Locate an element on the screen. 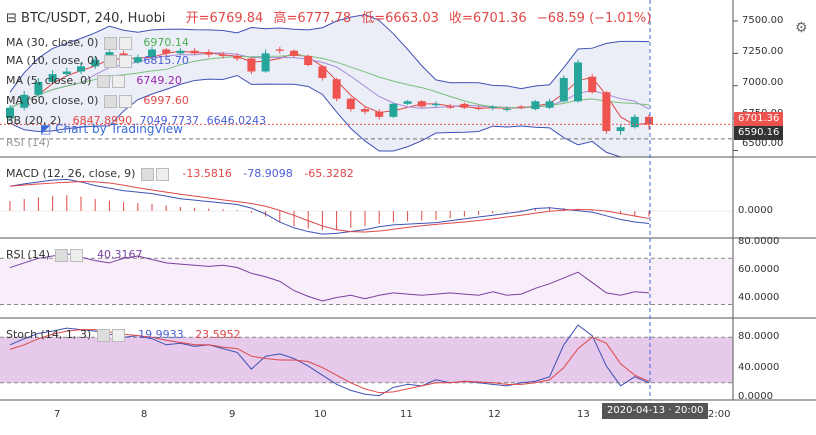  rsi-band is located at coordinates (366, 281).